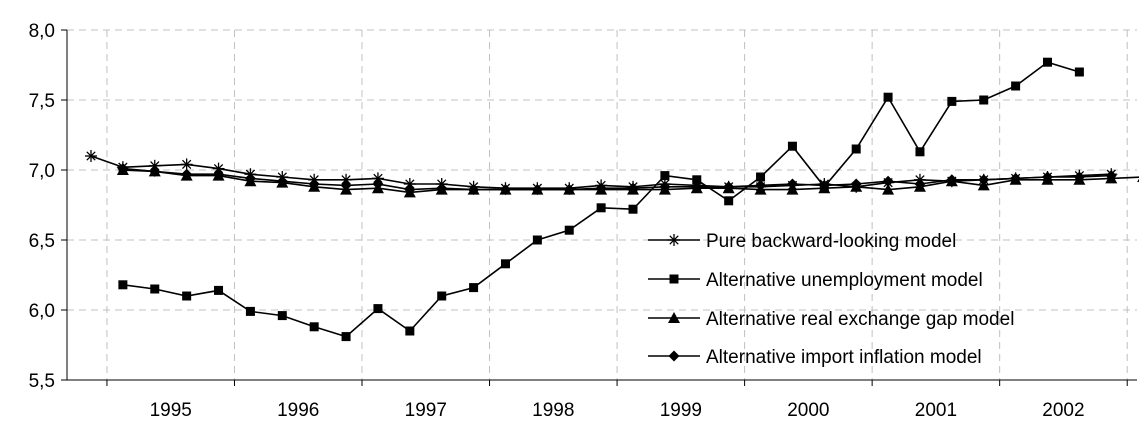  I want to click on legend-item: Alternative import inflation model, so click(815, 357).